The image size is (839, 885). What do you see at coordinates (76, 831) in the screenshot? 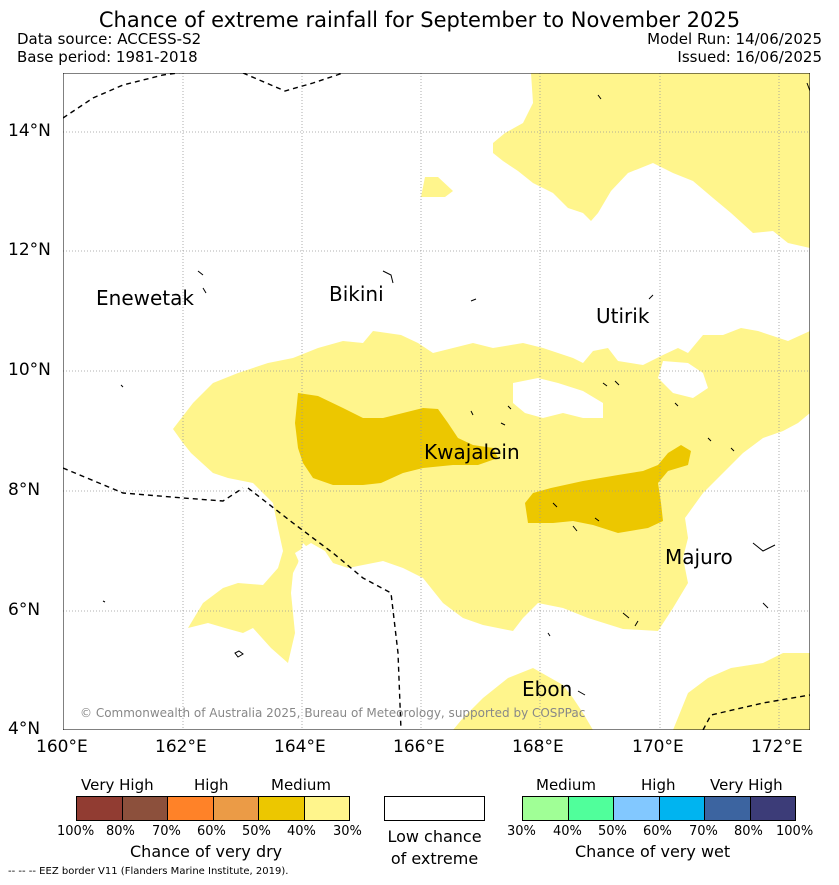
I see `dry-tick-100: 100%` at bounding box center [76, 831].